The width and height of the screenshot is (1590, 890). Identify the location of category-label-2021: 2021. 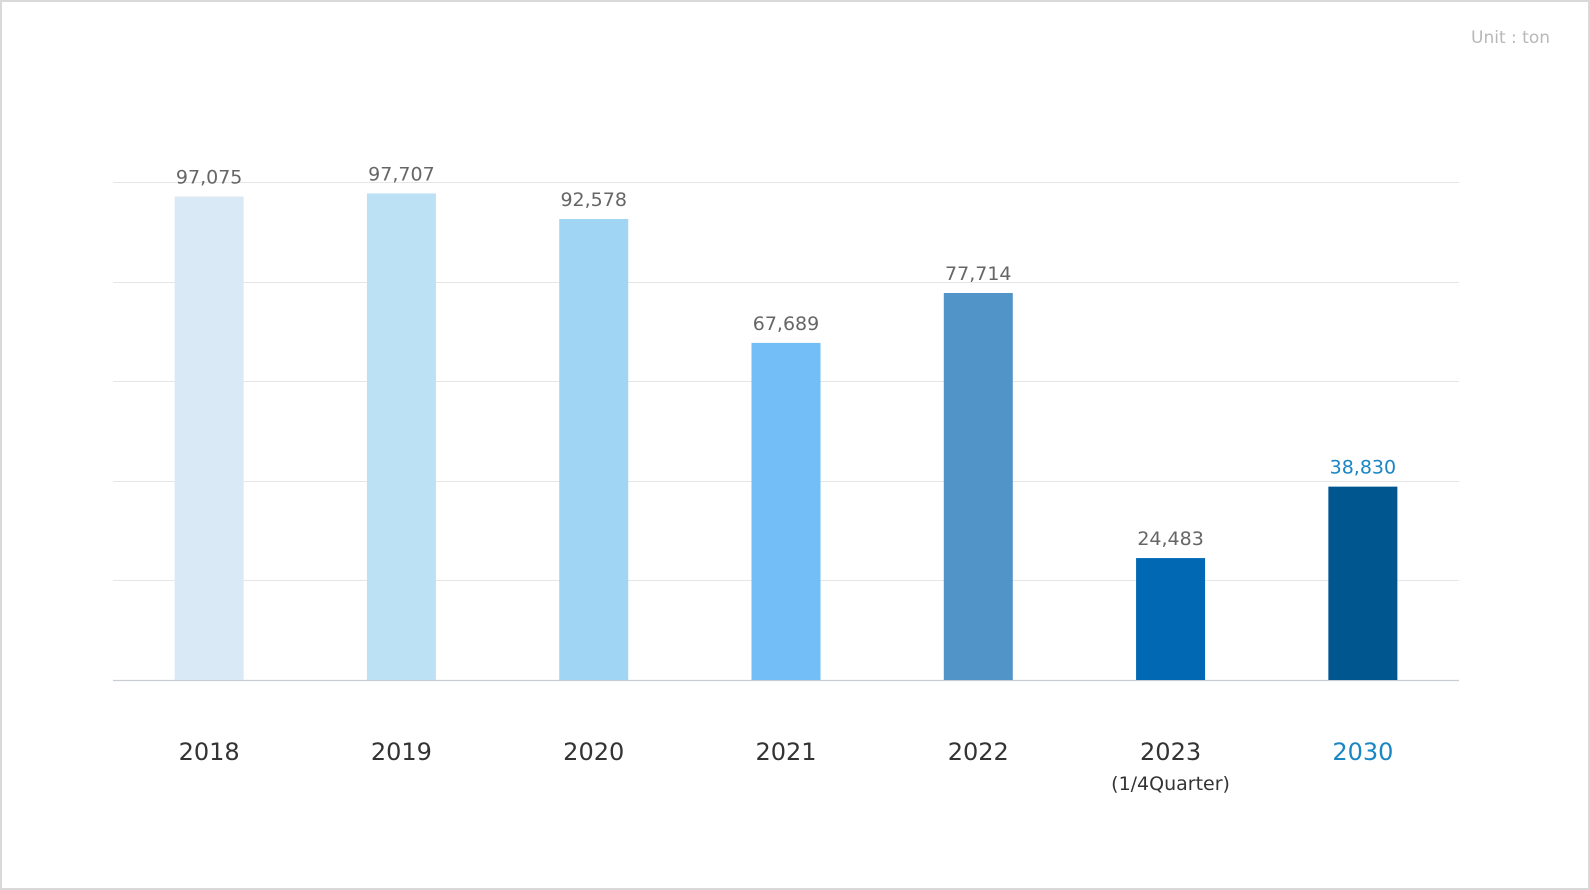
(785, 752).